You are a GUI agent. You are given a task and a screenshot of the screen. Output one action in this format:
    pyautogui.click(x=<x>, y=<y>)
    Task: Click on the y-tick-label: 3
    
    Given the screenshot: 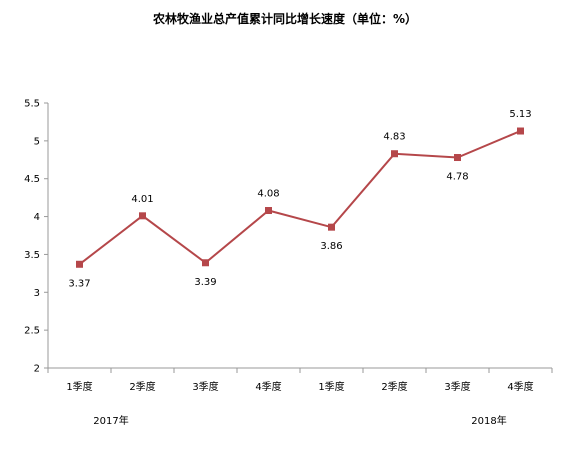 What is the action you would take?
    pyautogui.click(x=37, y=293)
    